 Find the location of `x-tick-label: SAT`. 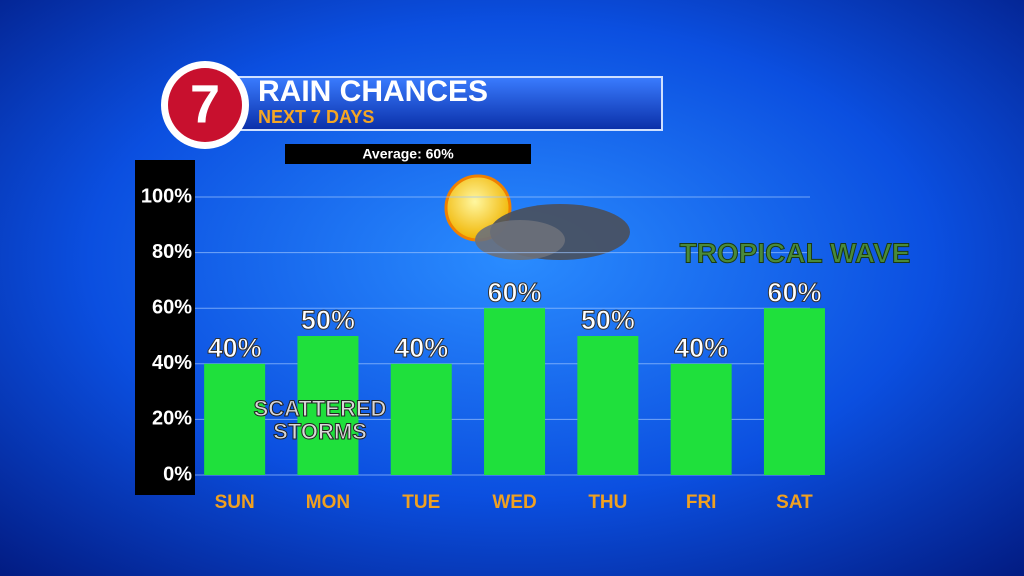

x-tick-label: SAT is located at coordinates (794, 502).